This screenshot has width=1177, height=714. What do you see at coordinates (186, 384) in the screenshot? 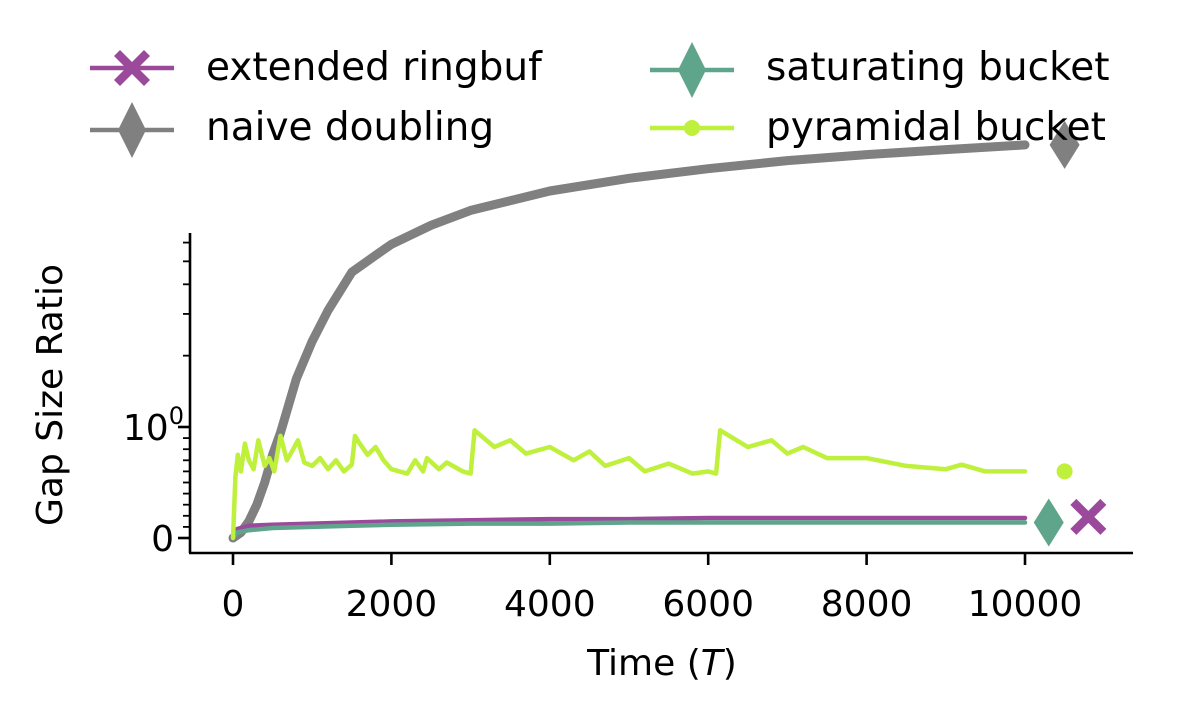
I see `y-minor-ticks` at bounding box center [186, 384].